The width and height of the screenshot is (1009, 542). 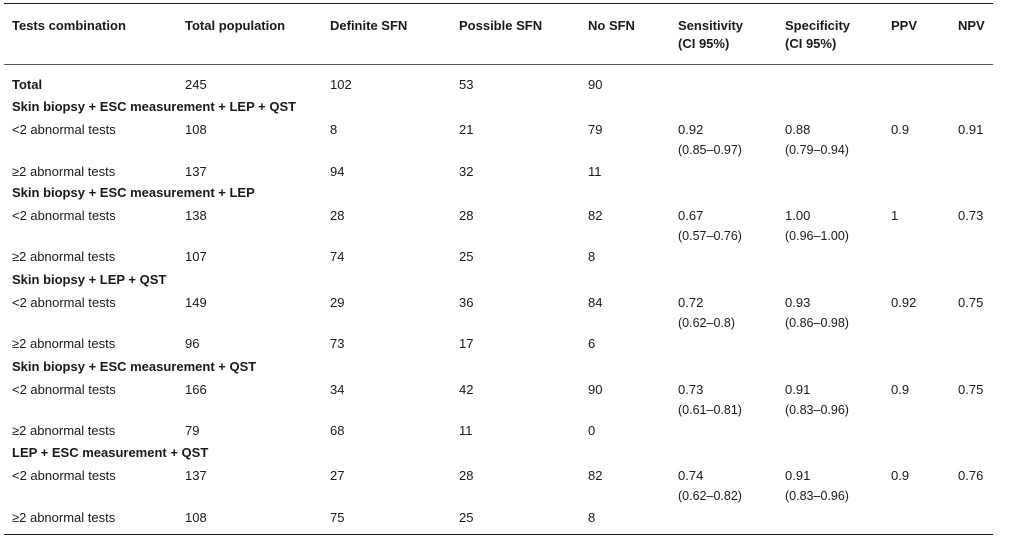 I want to click on cell-possible: 32, so click(x=466, y=171).